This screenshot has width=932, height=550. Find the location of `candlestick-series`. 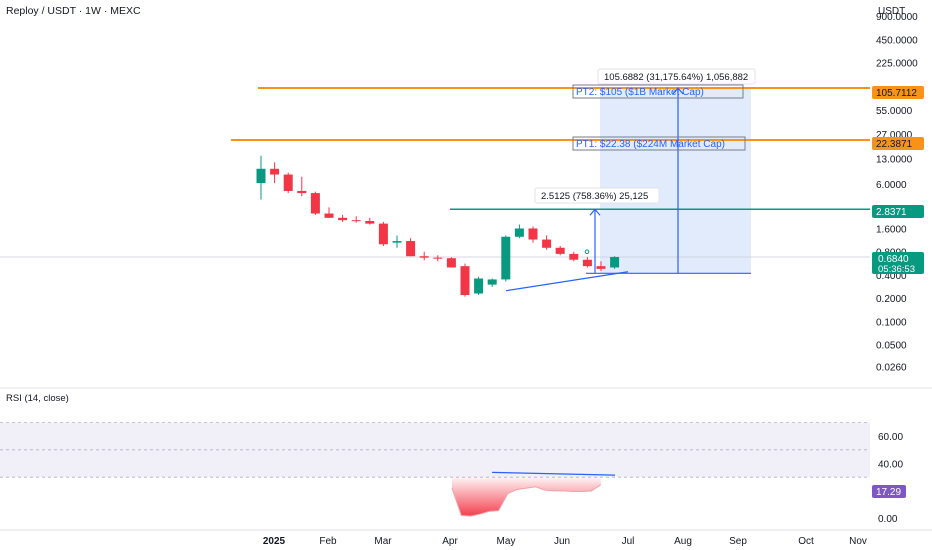

candlestick-series is located at coordinates (438, 226).